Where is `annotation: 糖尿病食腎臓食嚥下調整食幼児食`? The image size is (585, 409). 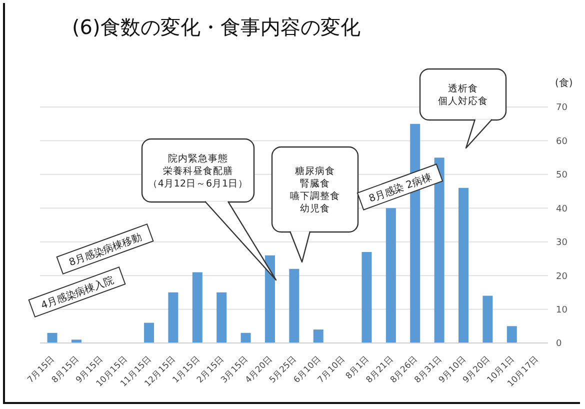 annotation: 糖尿病食腎臓食嚥下調整食幼児食 is located at coordinates (315, 189).